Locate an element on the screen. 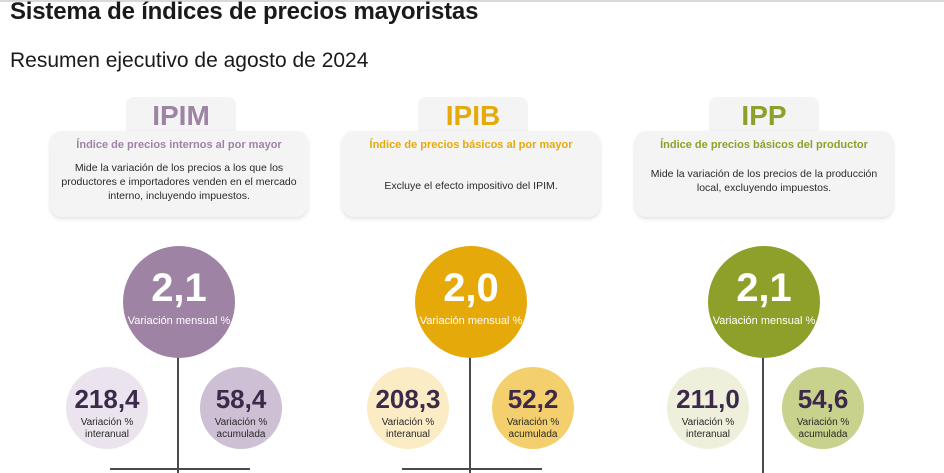  accumulated-variation-value: 52,2 is located at coordinates (533, 399).